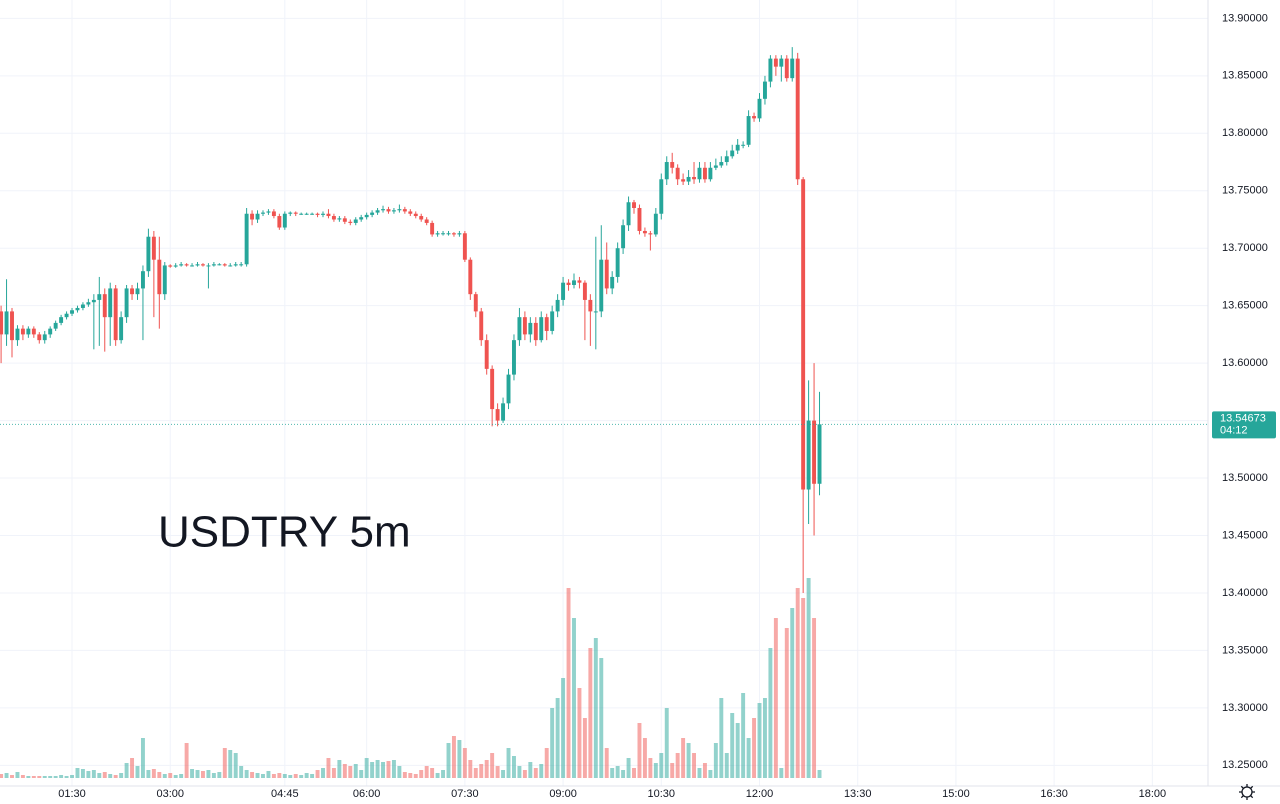 The width and height of the screenshot is (1280, 804). I want to click on y-tick-label: 13.85000, so click(1245, 76).